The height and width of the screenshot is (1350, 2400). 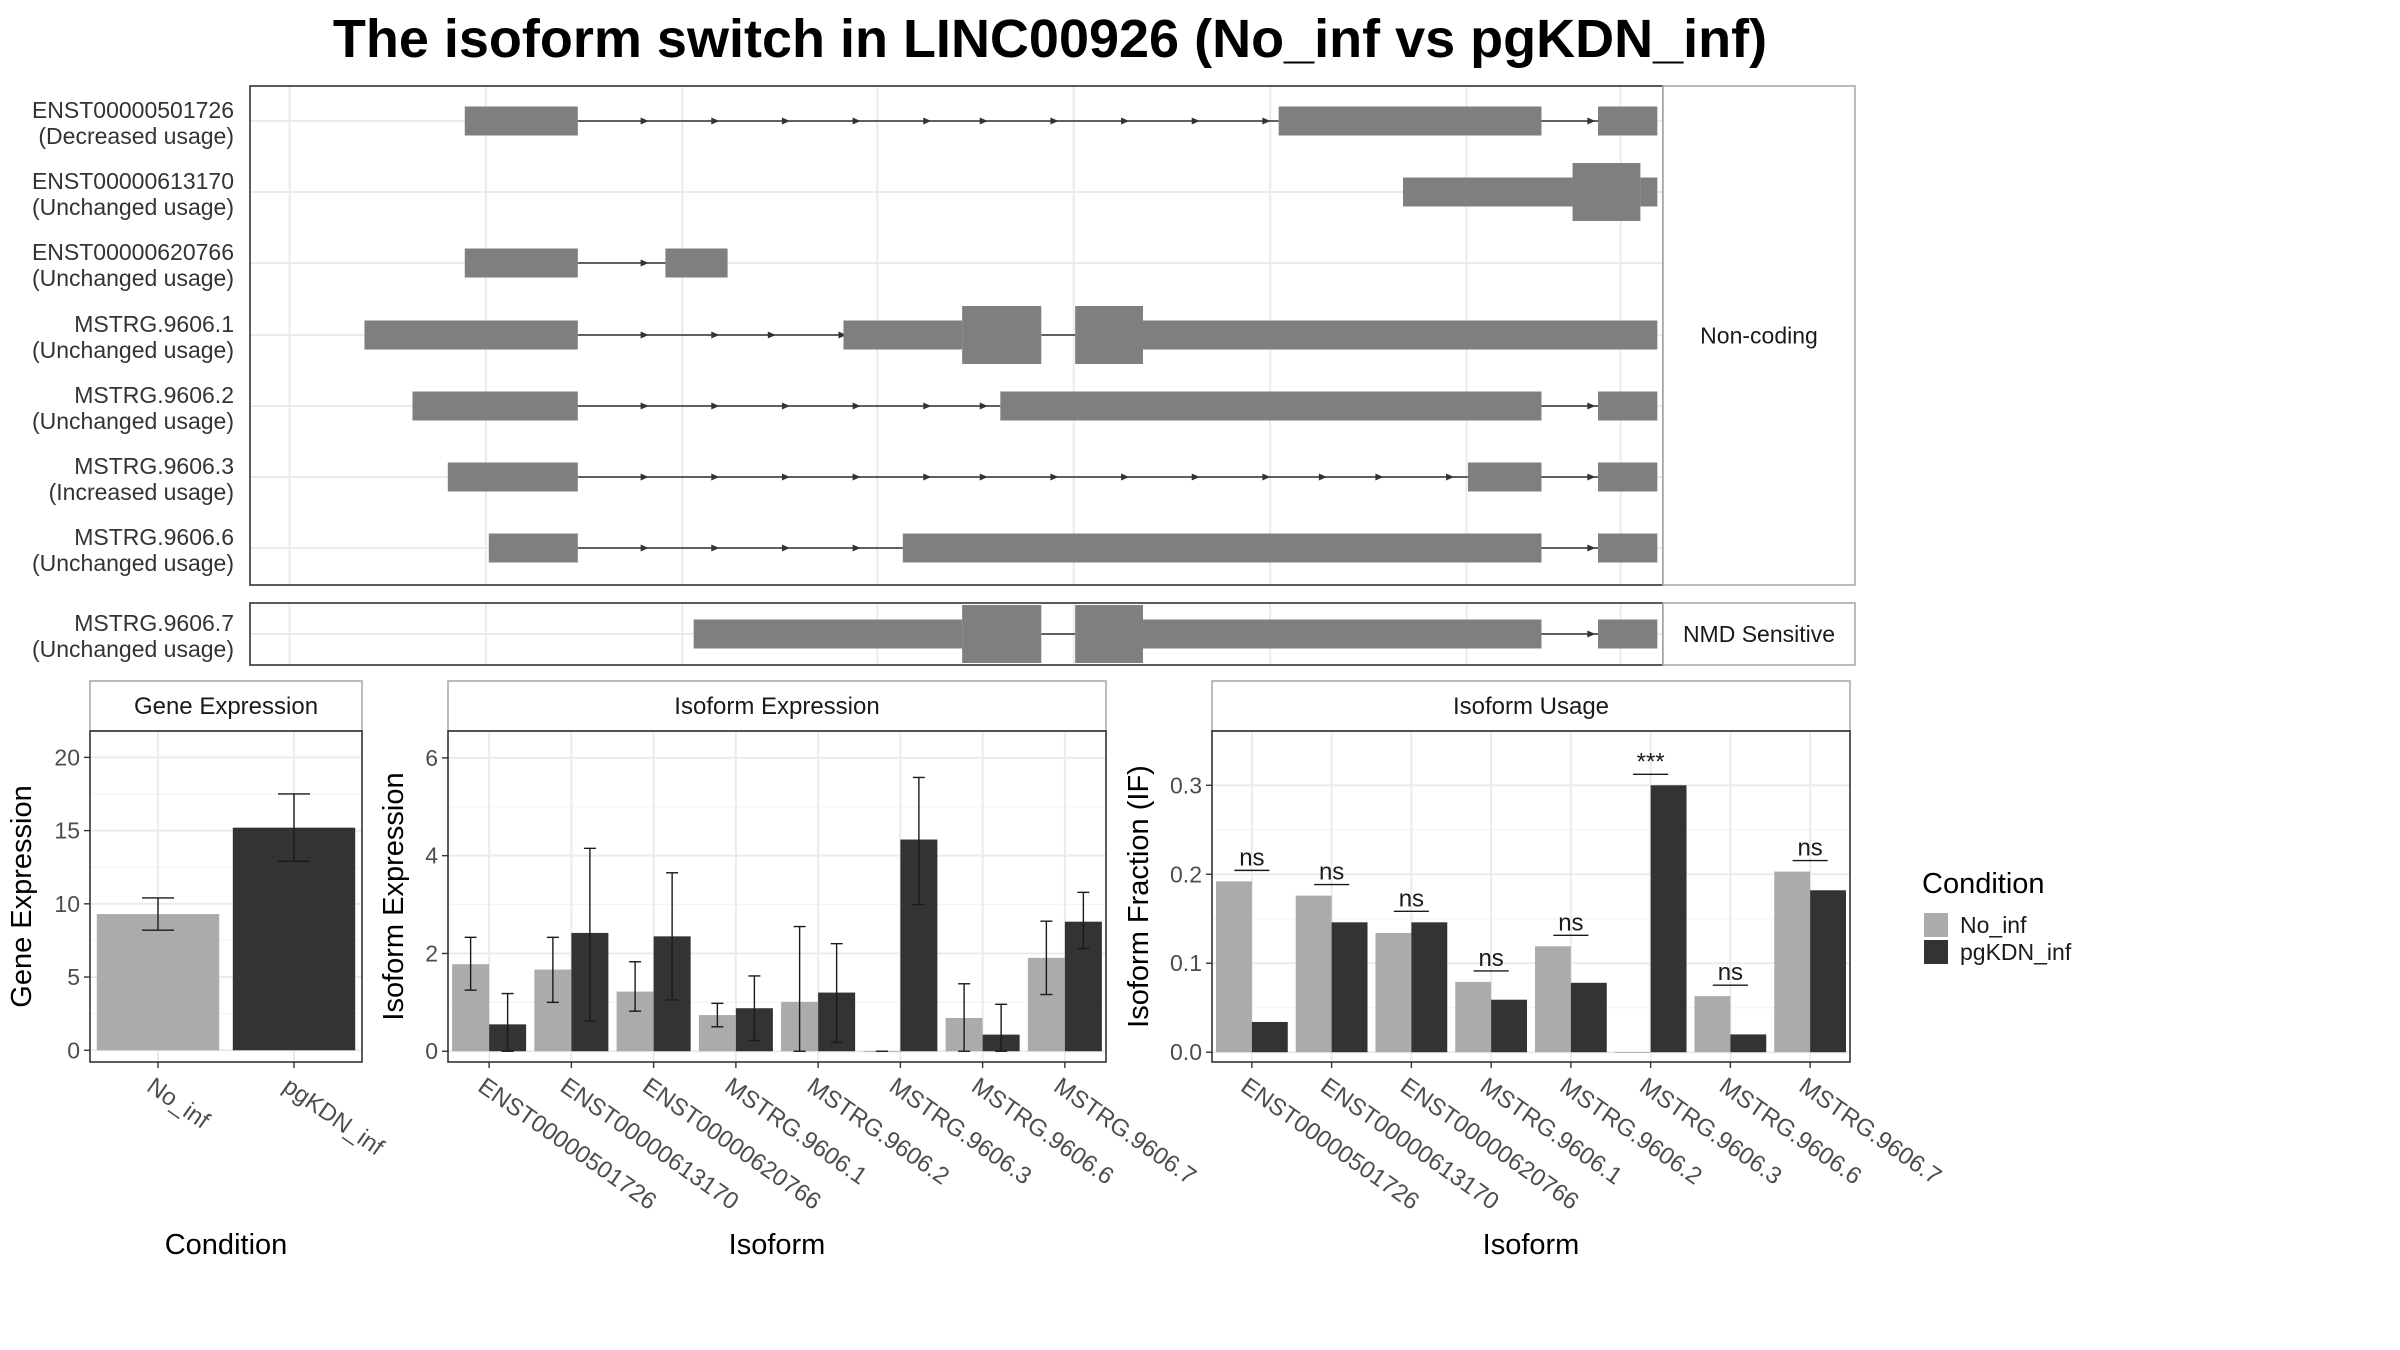 What do you see at coordinates (1983, 884) in the screenshot?
I see `legend-title: Condition` at bounding box center [1983, 884].